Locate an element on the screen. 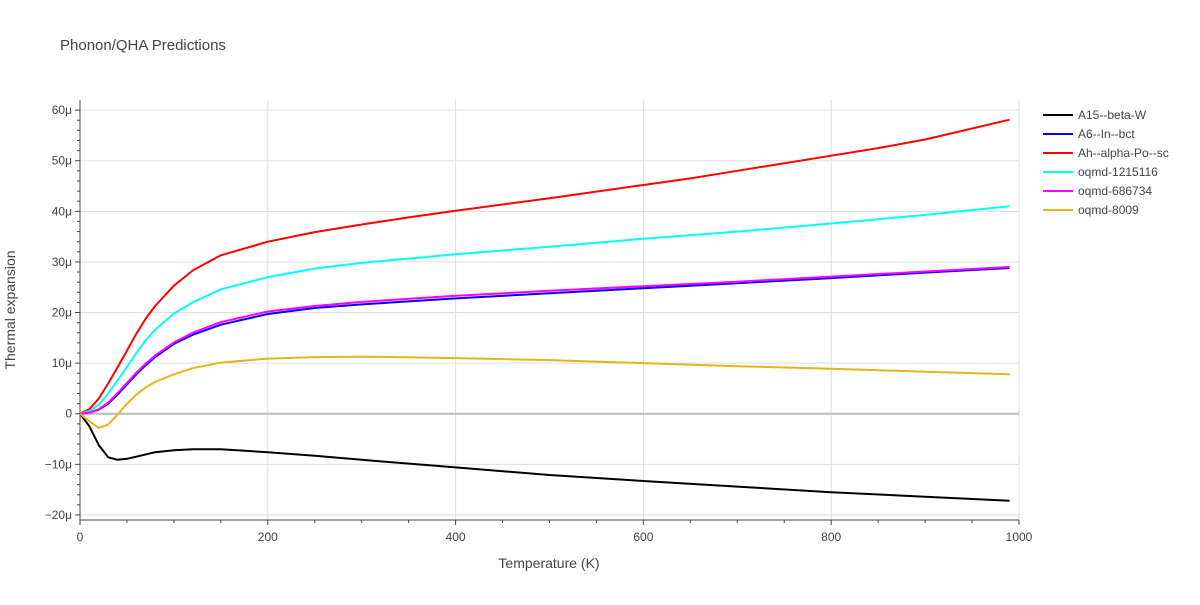  x-tick-label: 1000 is located at coordinates (1019, 537).